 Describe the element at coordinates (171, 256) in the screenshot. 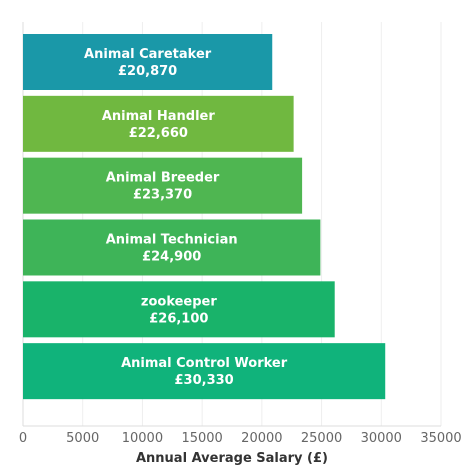

I see `bar-value-label-3: £24,900` at that location.